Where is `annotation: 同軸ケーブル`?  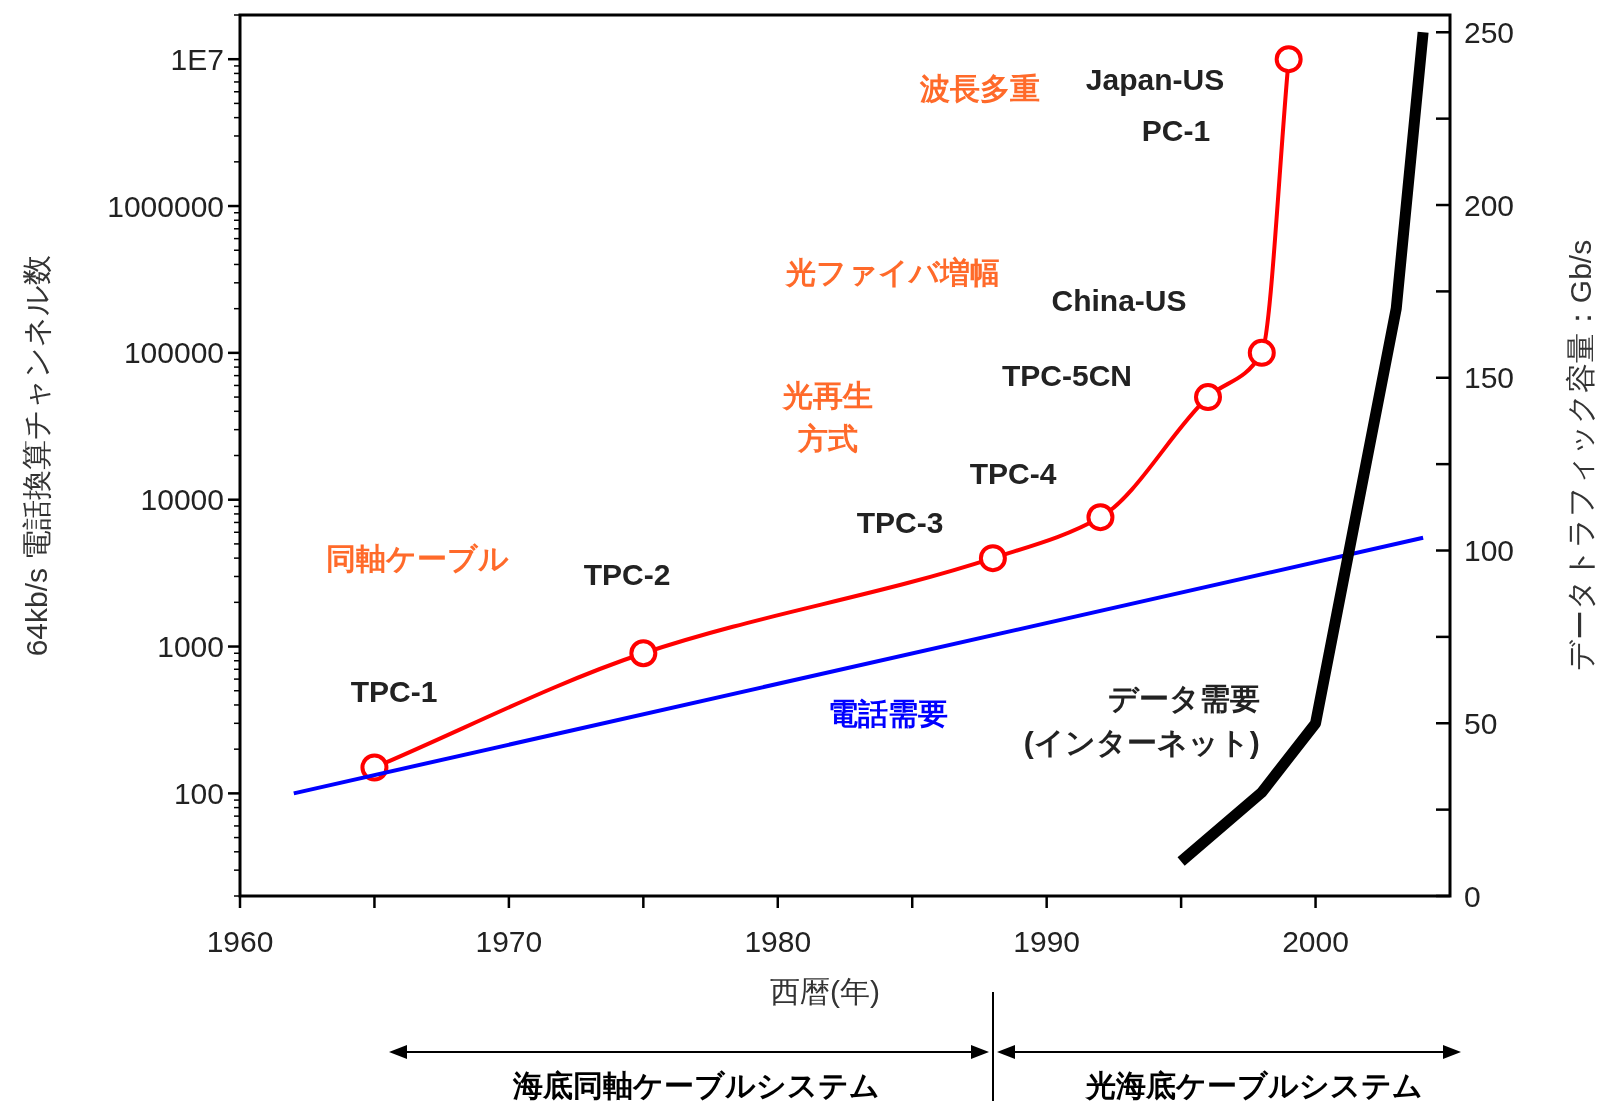
annotation: 同軸ケーブル is located at coordinates (417, 558).